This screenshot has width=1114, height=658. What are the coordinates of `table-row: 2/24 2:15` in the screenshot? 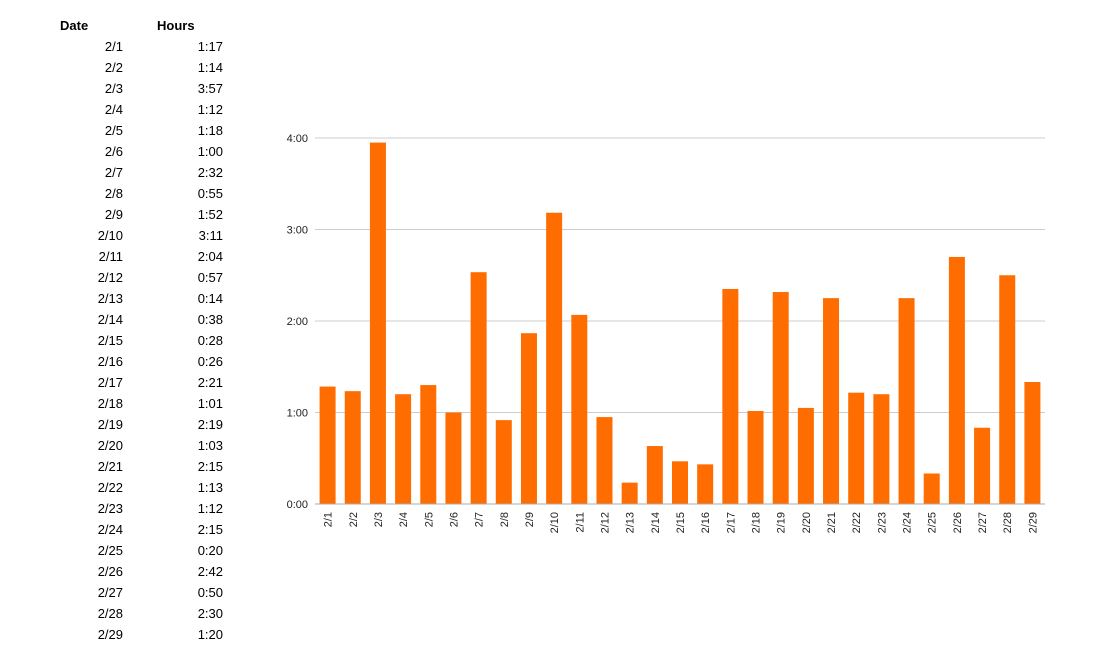 It's located at (130, 529).